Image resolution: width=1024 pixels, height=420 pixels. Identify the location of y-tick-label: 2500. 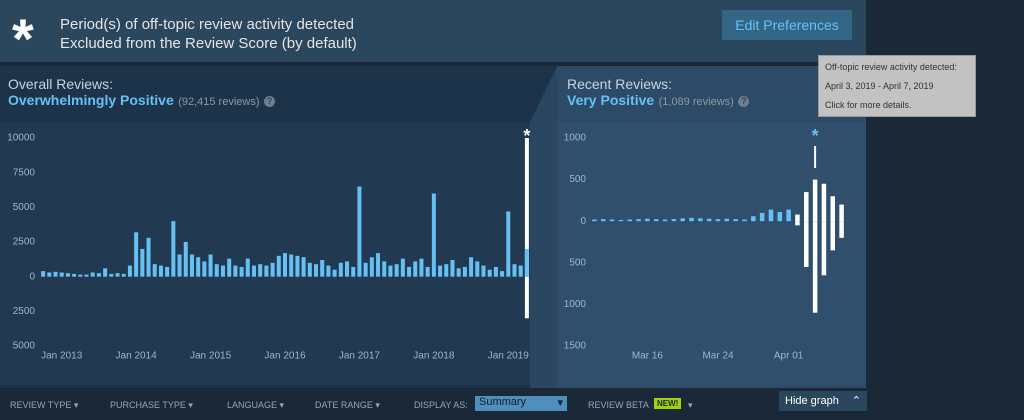
(24, 311).